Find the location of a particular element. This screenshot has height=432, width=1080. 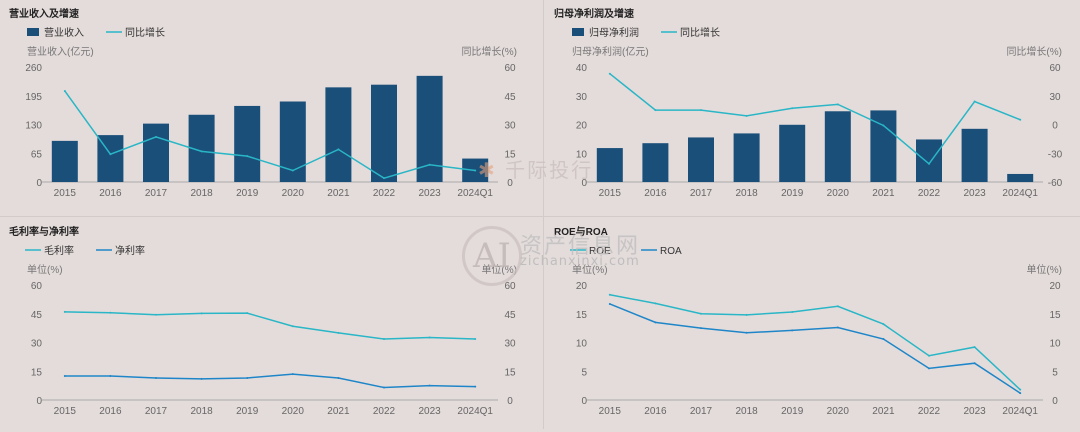

y-tick-left: 130 is located at coordinates (33, 126).